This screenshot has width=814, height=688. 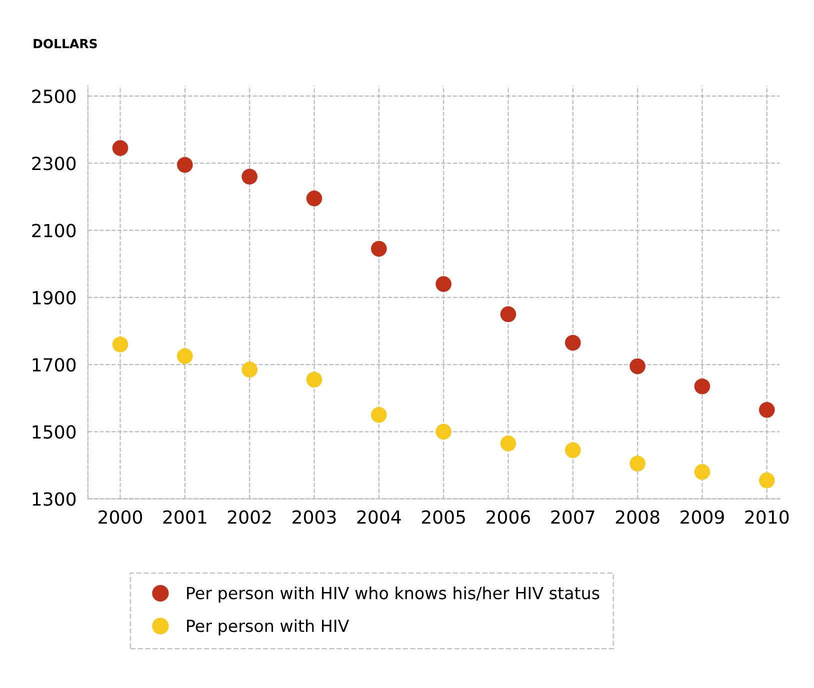 What do you see at coordinates (249, 517) in the screenshot?
I see `x-tick-label: 2002` at bounding box center [249, 517].